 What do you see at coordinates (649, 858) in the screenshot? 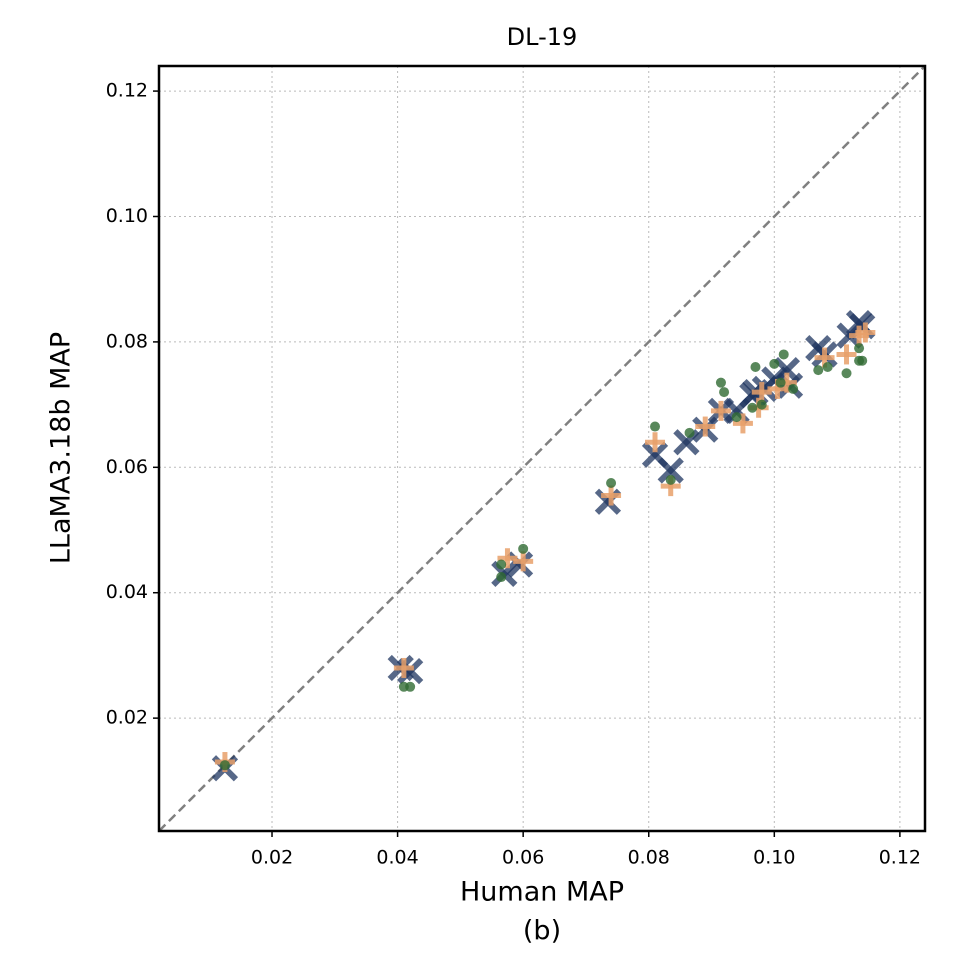
I see `x-tick-label: 0.08` at bounding box center [649, 858].